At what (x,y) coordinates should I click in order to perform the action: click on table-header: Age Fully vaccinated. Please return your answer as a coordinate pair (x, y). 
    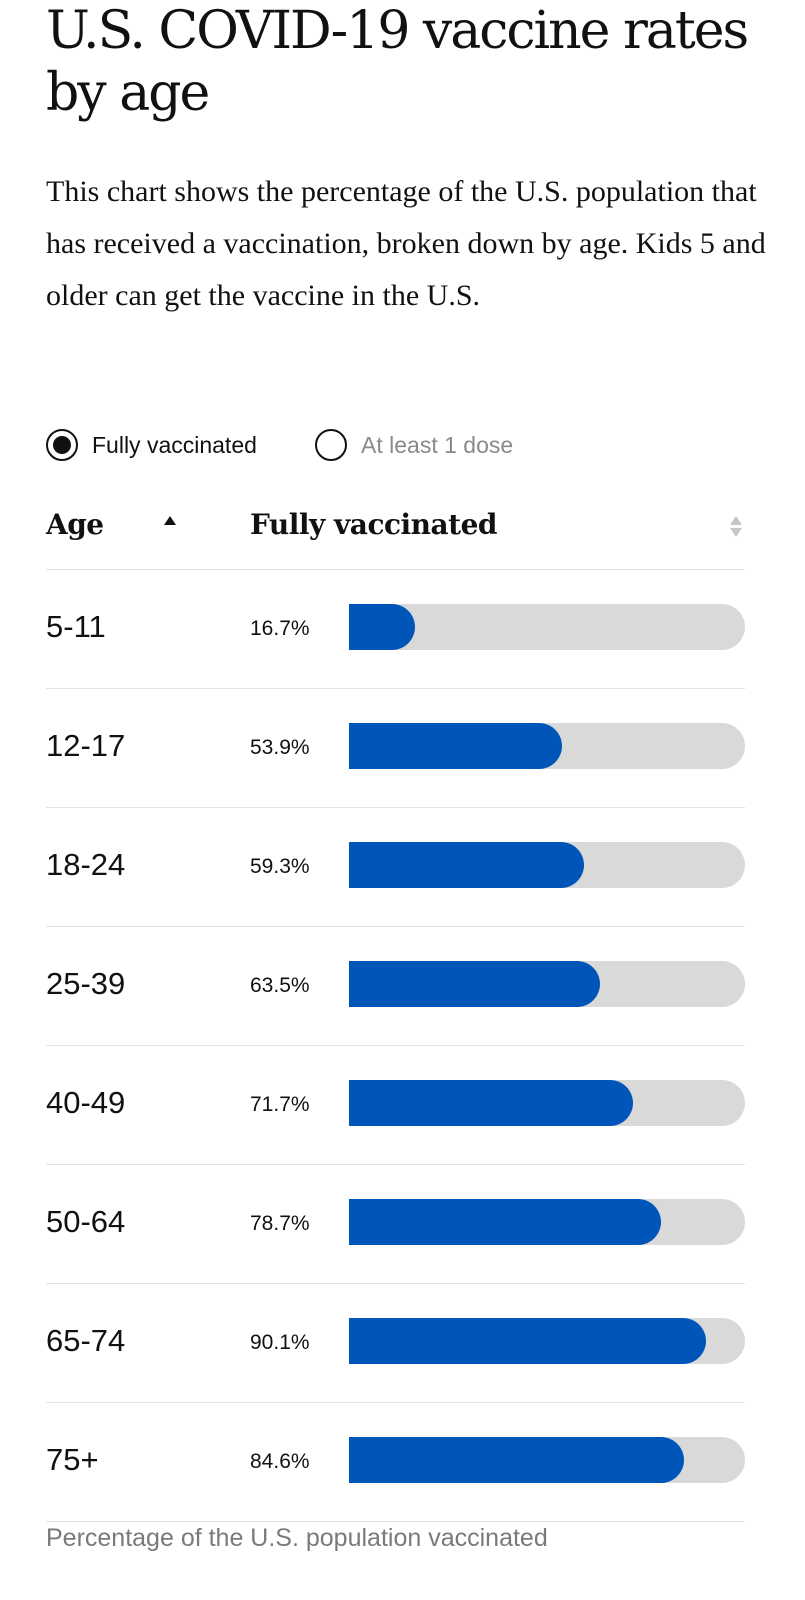
    Looking at the image, I should click on (395, 534).